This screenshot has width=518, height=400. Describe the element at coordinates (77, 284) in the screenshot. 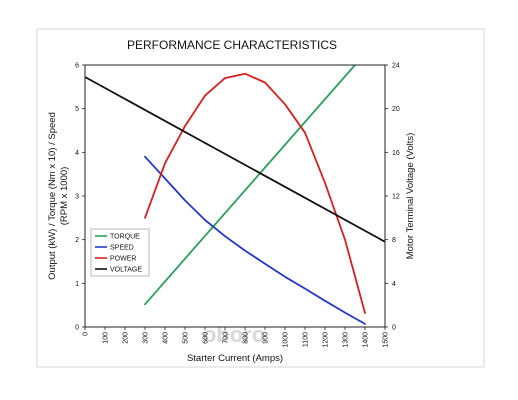

I see `y-tick-label: 1` at that location.